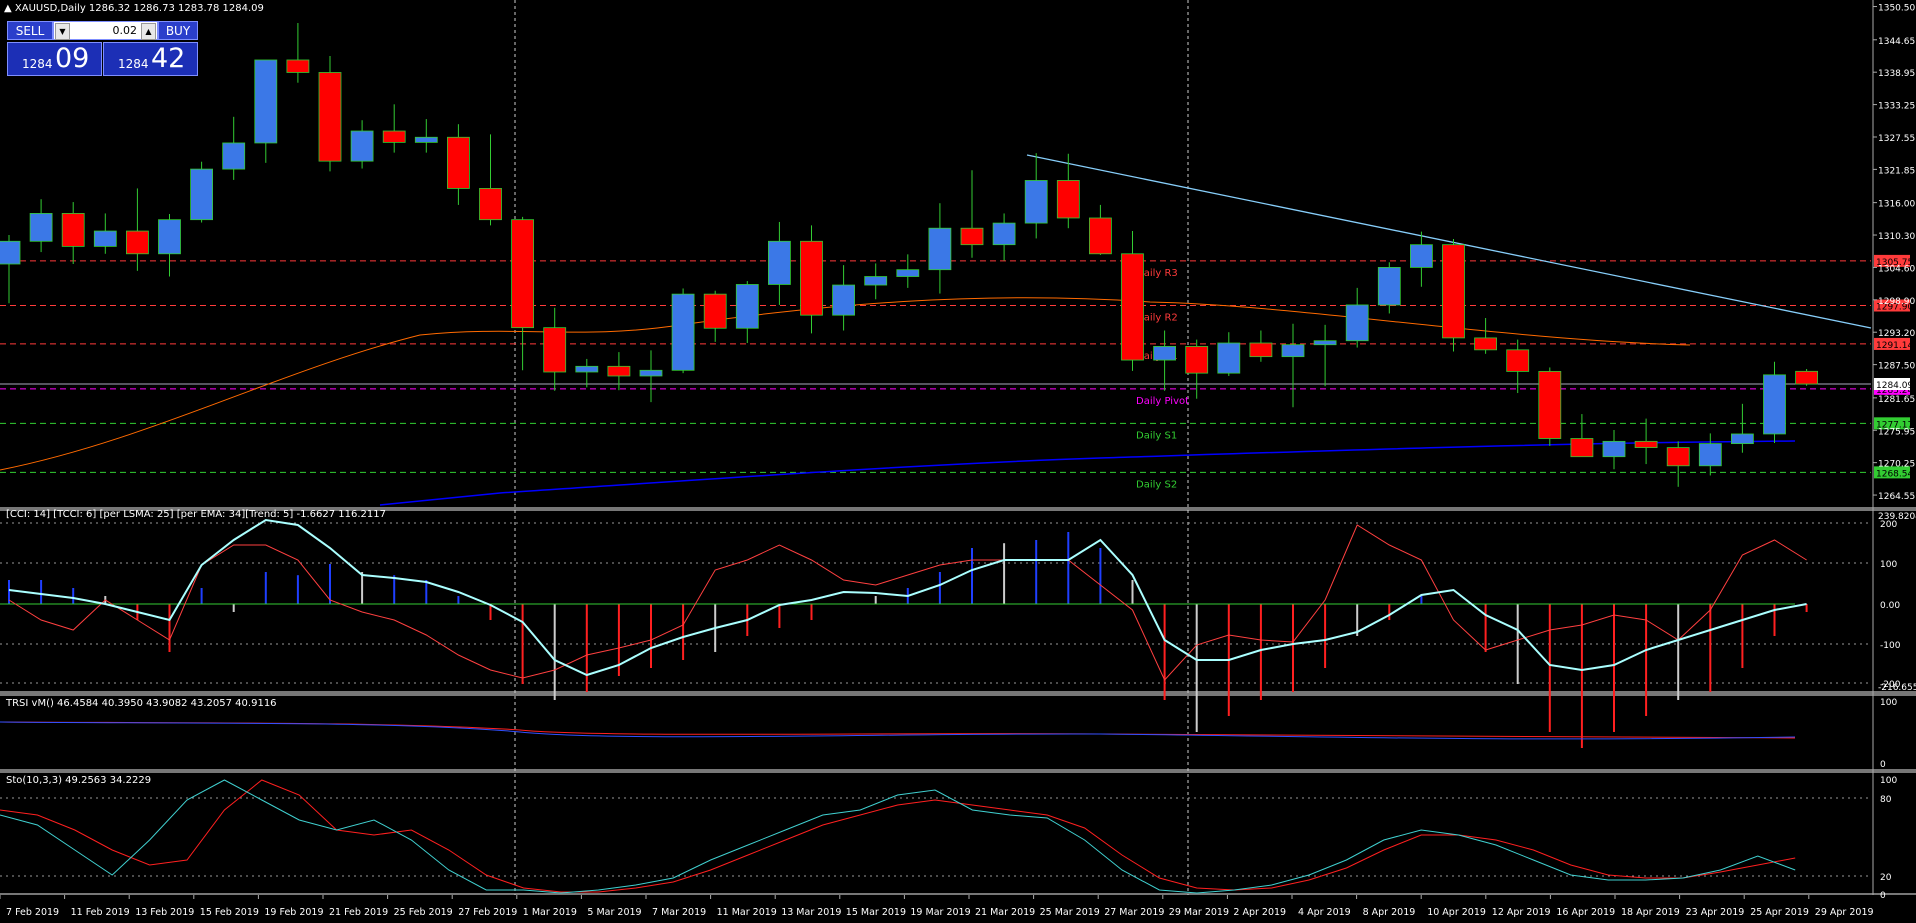  I want to click on pivot-label: Daily S1, so click(1156, 435).